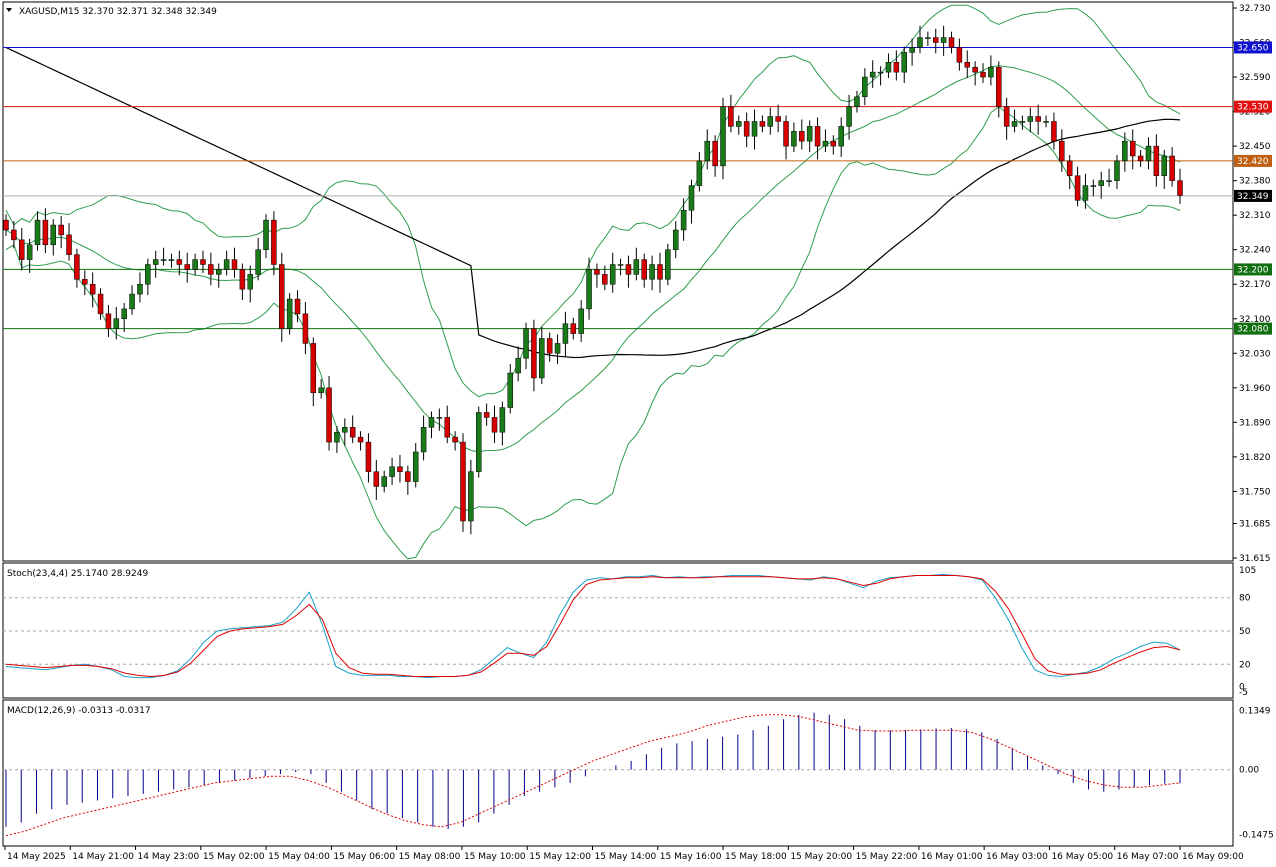 This screenshot has width=1276, height=867. I want to click on stoch-tick-label: 105, so click(1247, 571).